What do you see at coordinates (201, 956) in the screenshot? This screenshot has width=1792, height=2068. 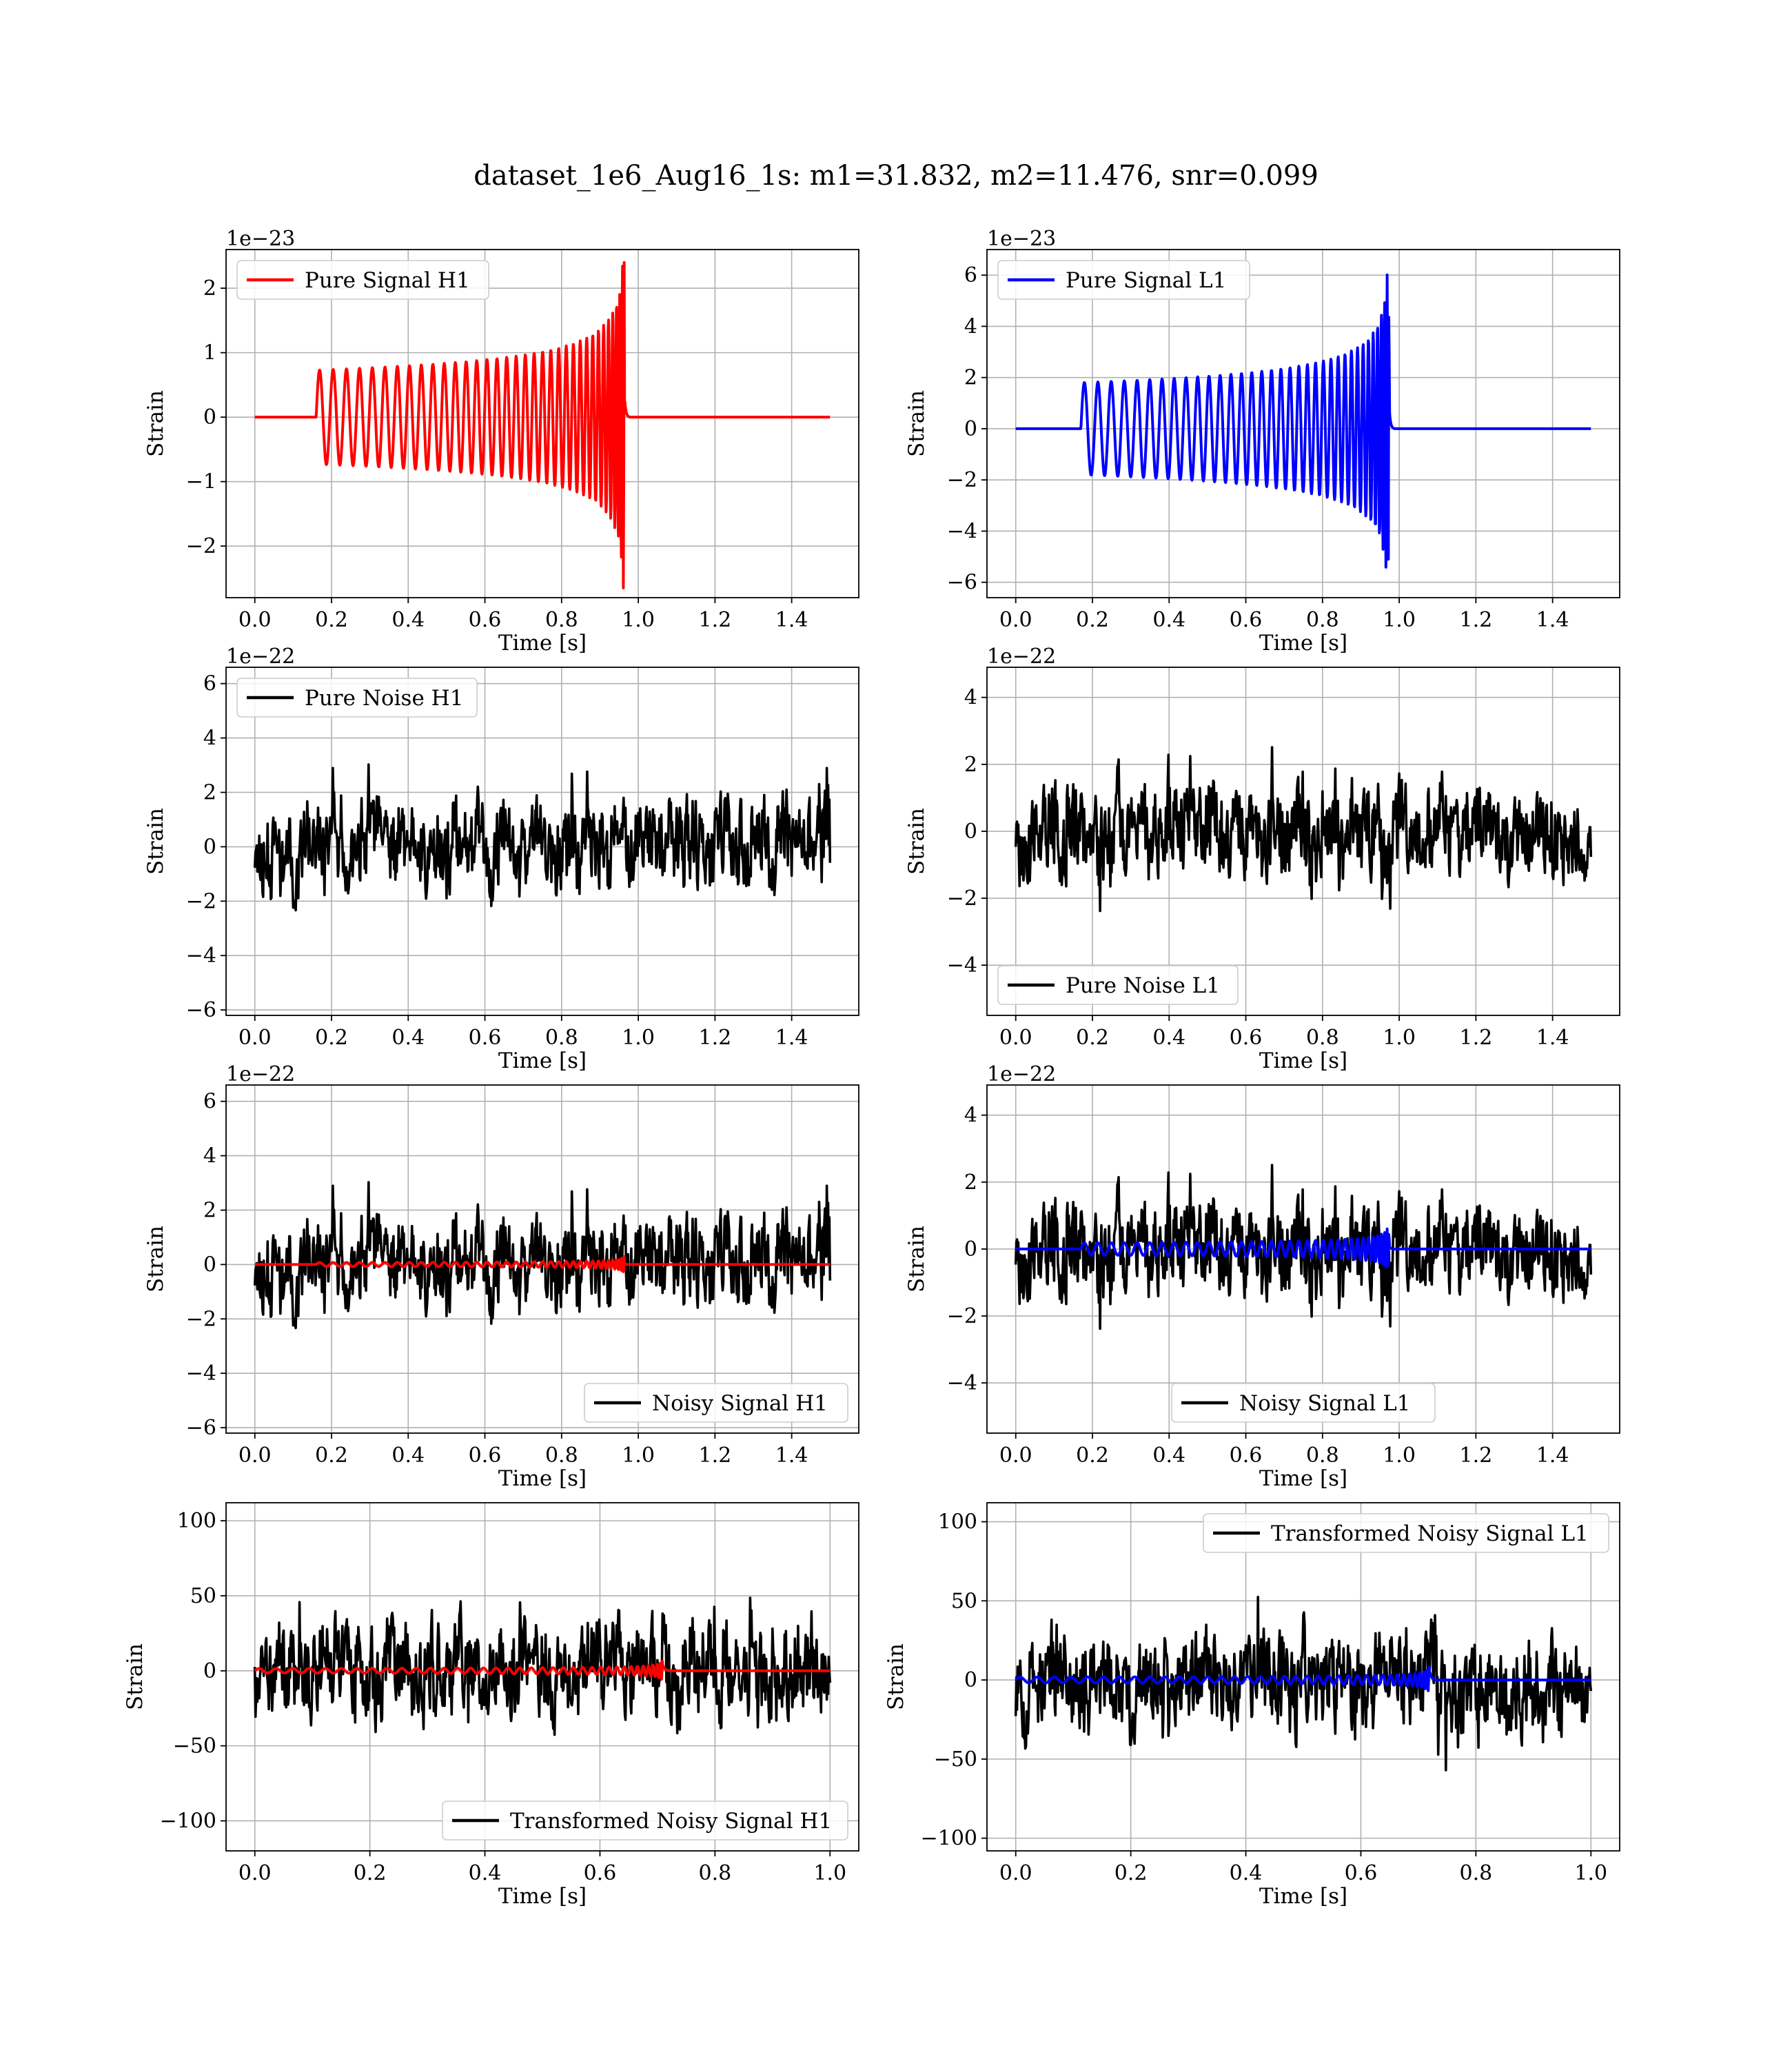 I see `y-tick-label: −4` at bounding box center [201, 956].